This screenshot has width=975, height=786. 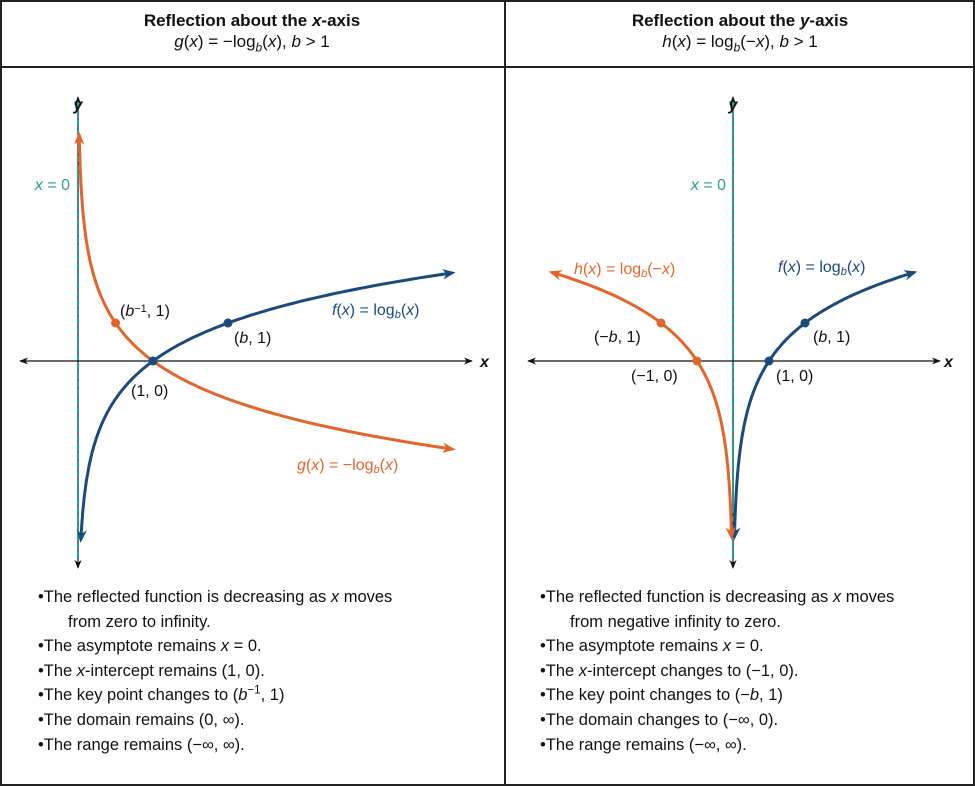 I want to click on text-segment: •The key point changes to (−, so click(x=645, y=695).